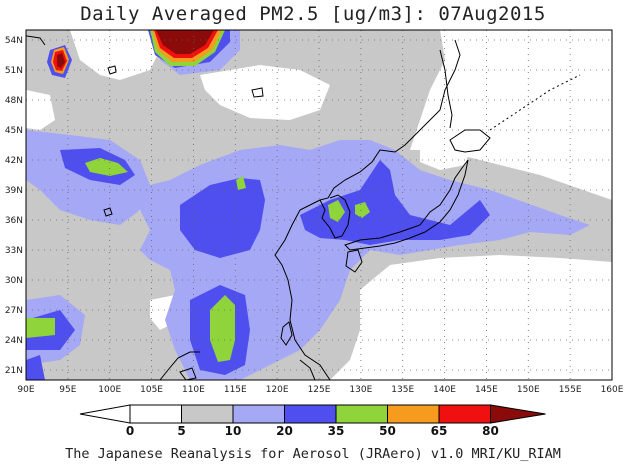  I want to click on philippines, so click(307, 369).